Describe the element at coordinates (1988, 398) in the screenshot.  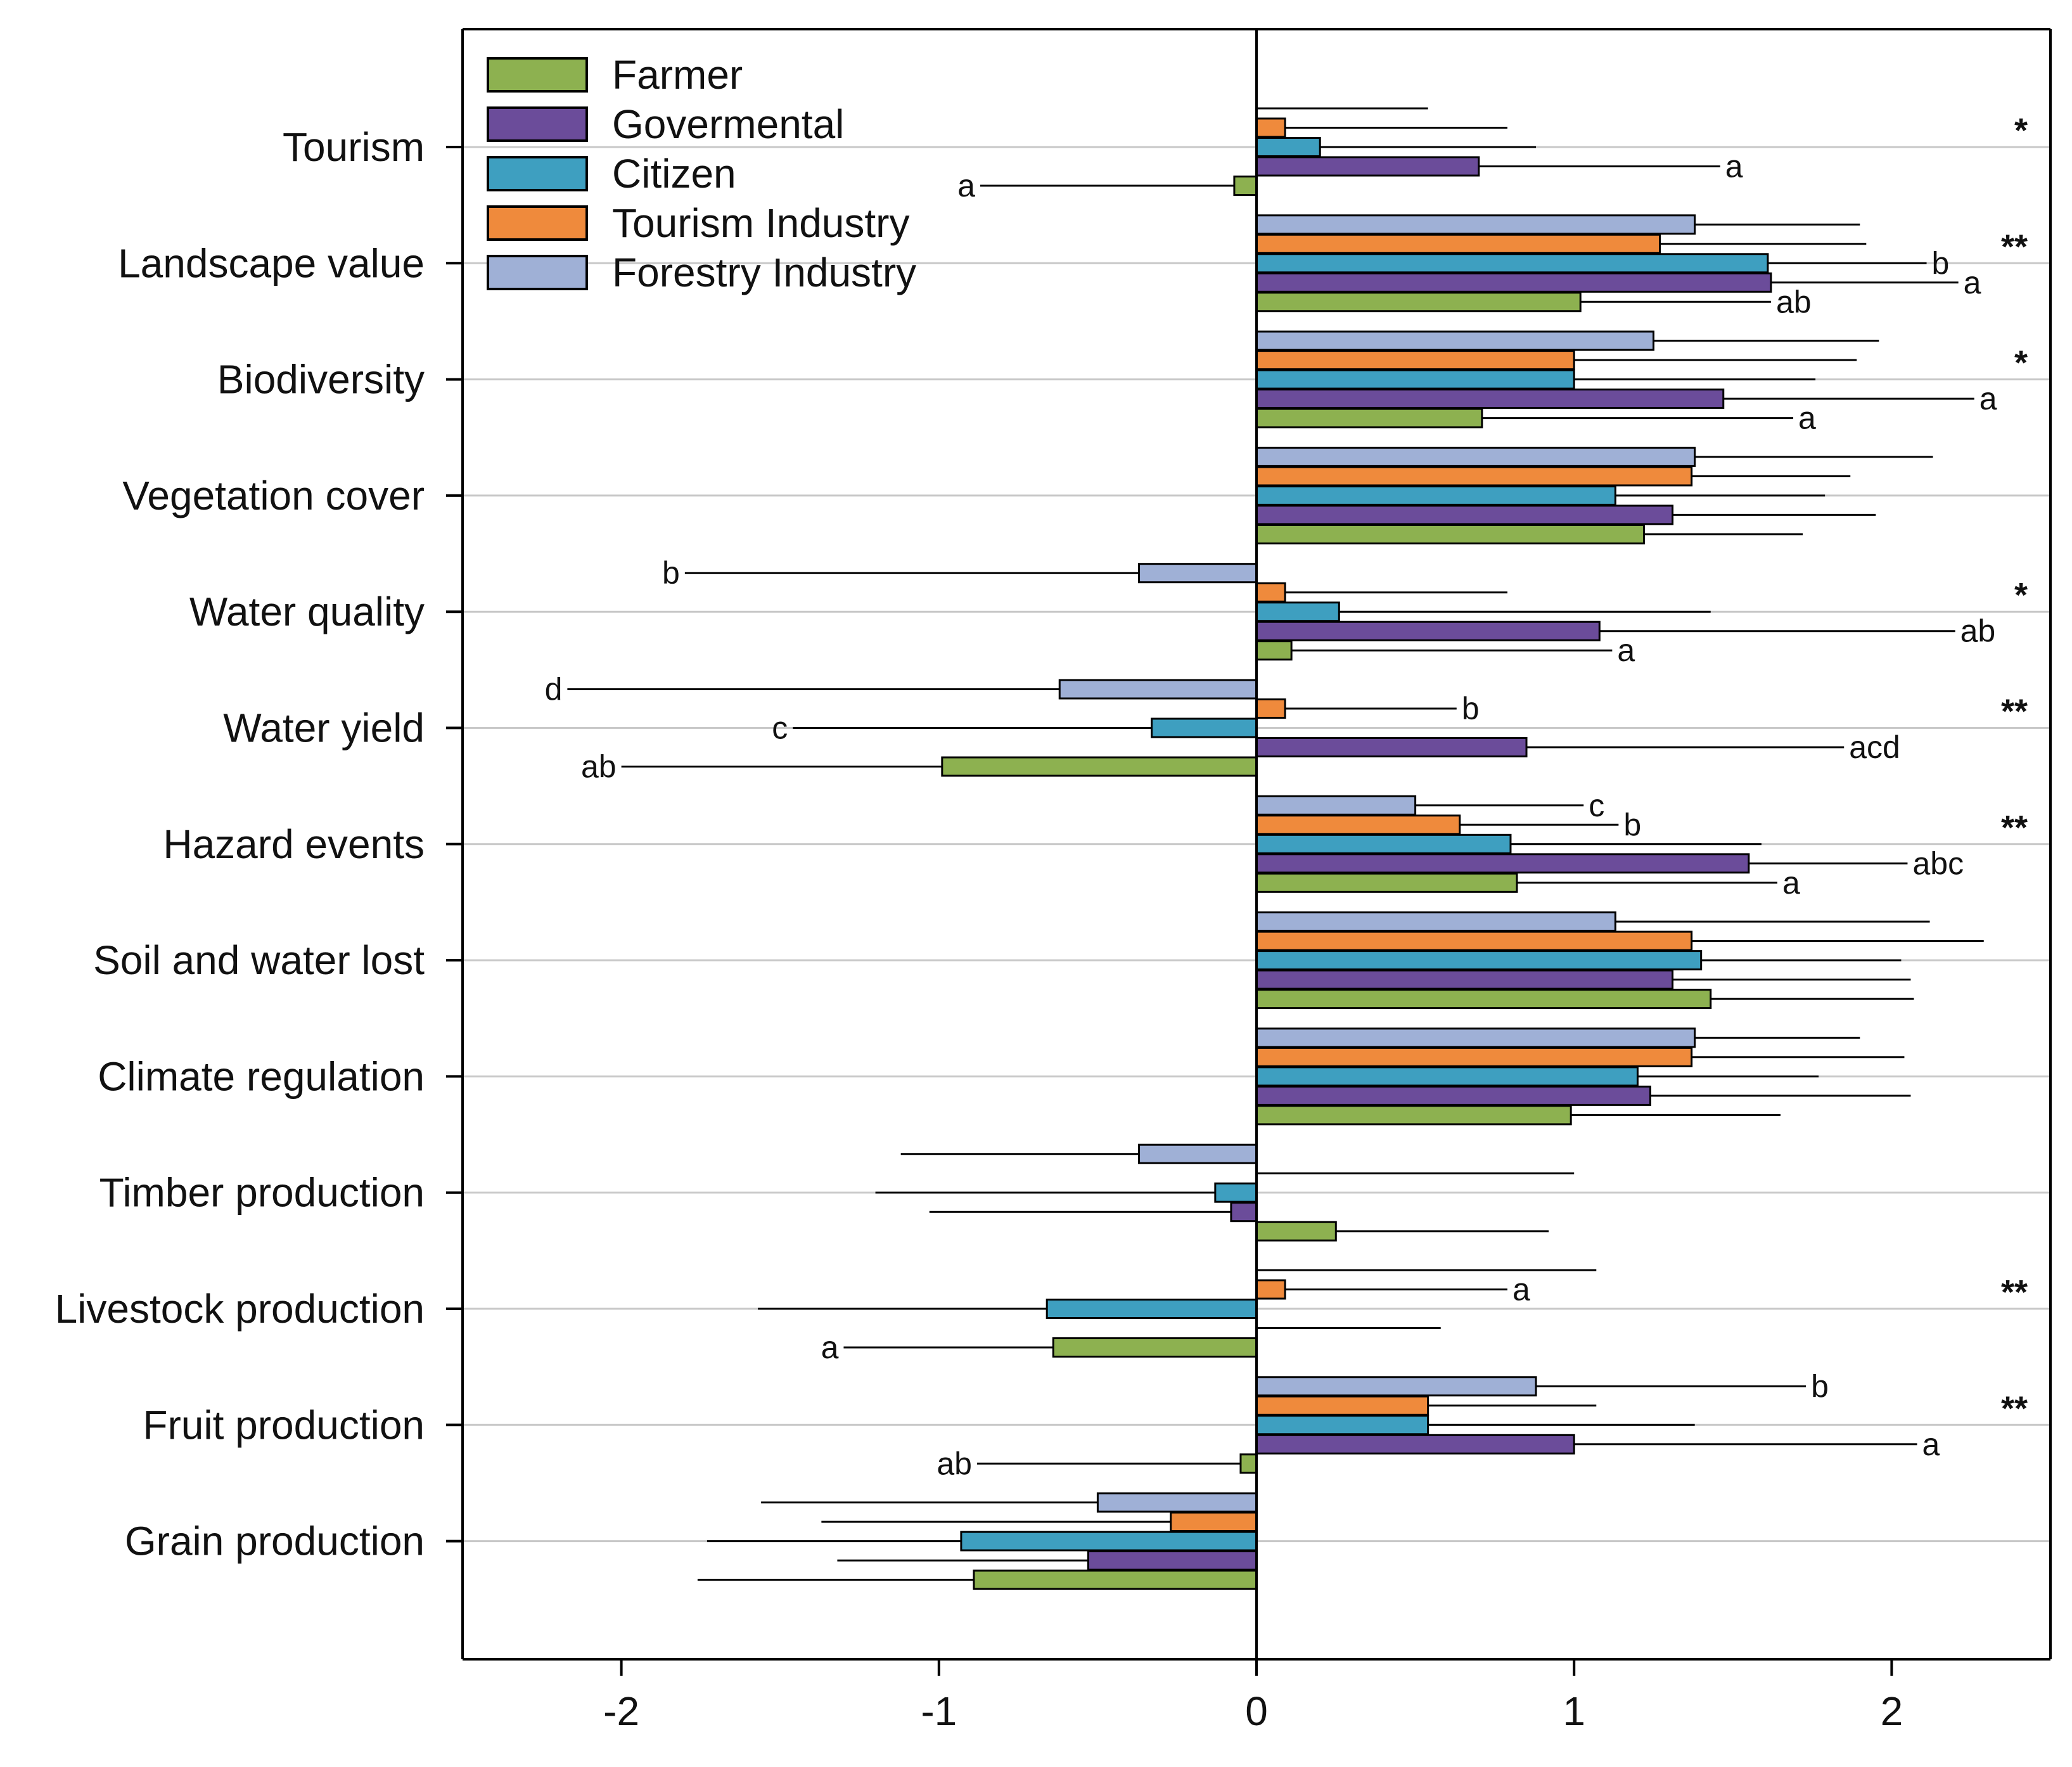
I see `annotation-biodiversity-govermental: a` at that location.